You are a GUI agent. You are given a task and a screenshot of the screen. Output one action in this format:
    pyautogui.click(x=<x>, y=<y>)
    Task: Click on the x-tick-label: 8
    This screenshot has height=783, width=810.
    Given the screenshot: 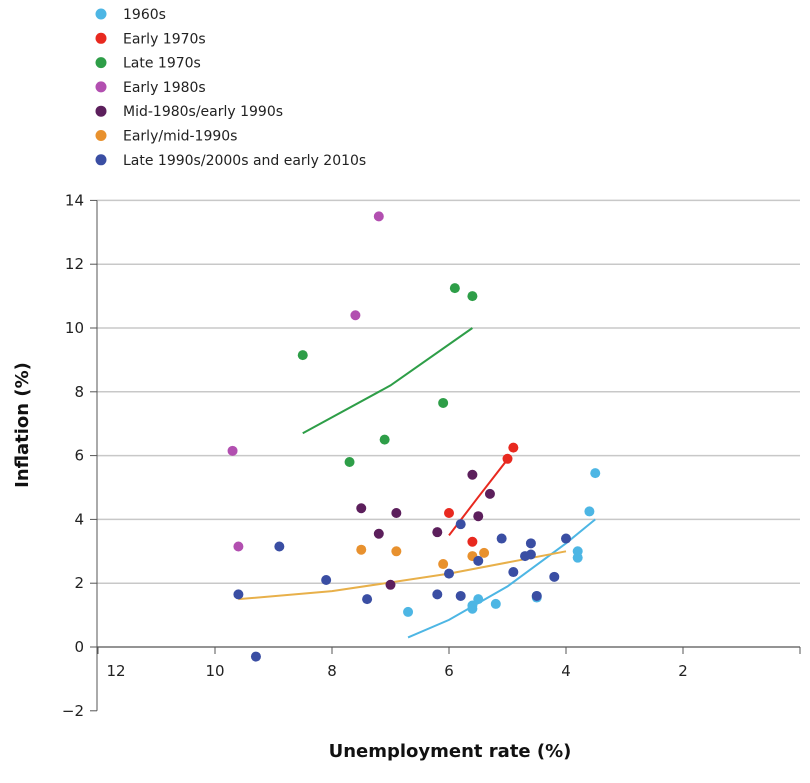 What is the action you would take?
    pyautogui.click(x=332, y=671)
    